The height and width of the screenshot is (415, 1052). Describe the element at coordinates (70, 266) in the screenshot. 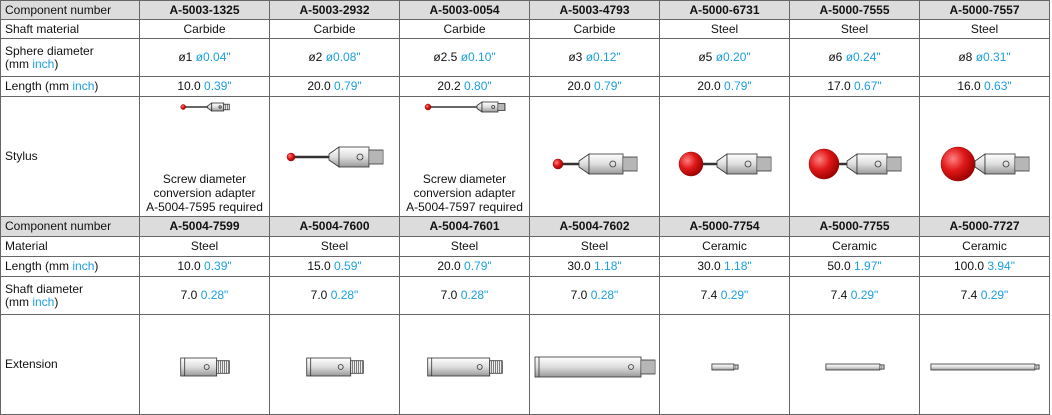

I see `row-label: Length (mm inch)` at that location.